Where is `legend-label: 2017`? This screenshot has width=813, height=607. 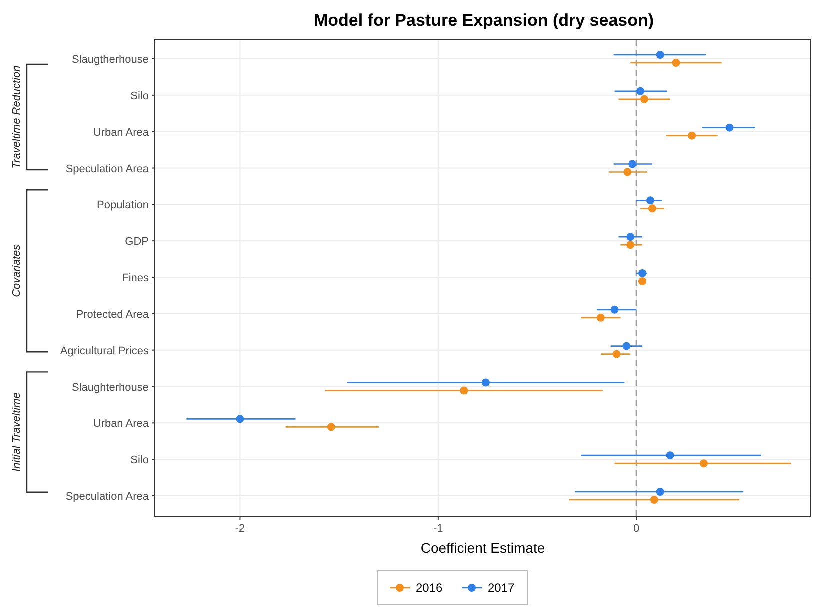 legend-label: 2017 is located at coordinates (502, 588).